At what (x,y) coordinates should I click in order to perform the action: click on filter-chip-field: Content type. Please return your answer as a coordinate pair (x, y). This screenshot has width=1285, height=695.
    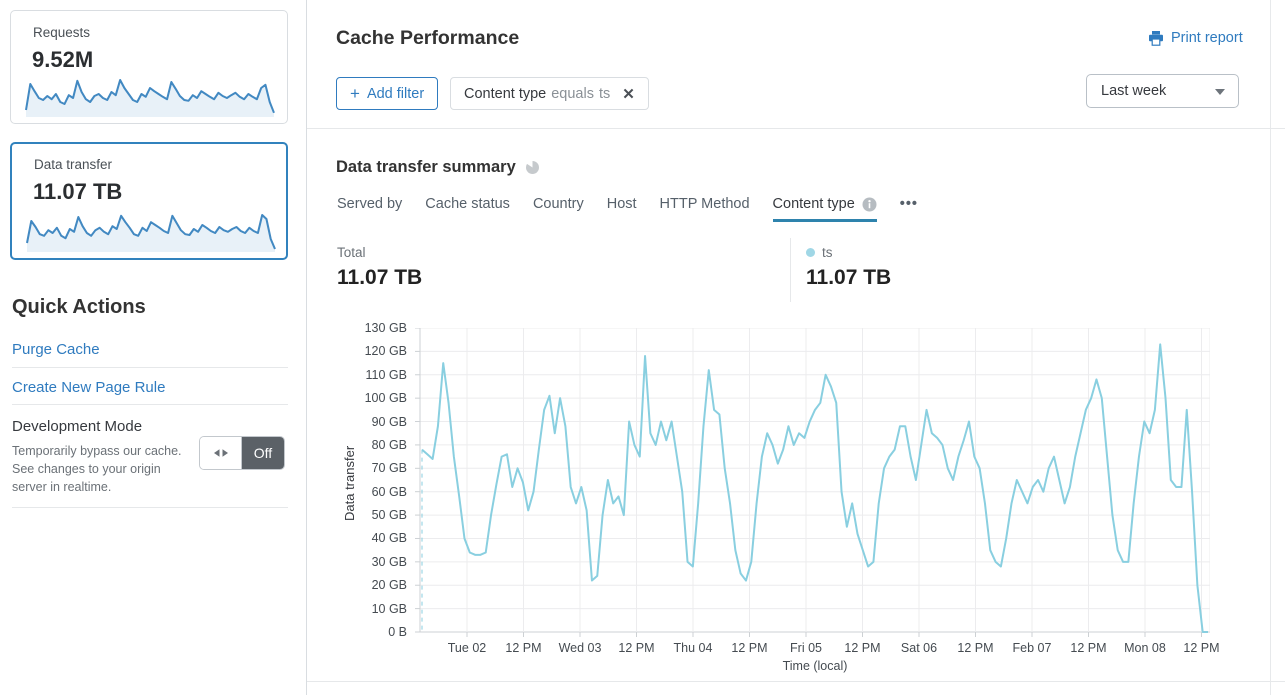
    Looking at the image, I should click on (505, 93).